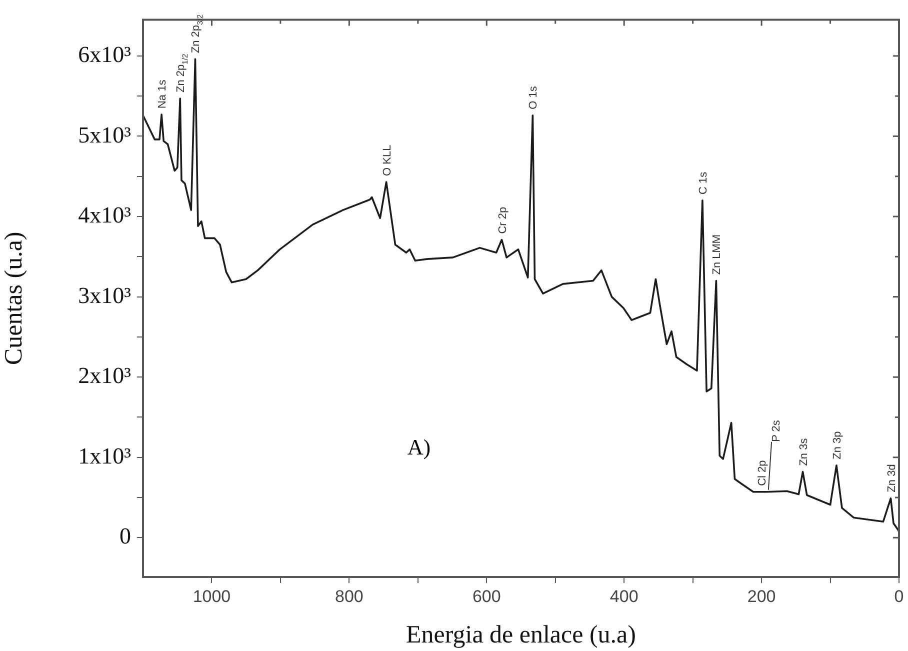 Image resolution: width=908 pixels, height=651 pixels. I want to click on annotation: O KLL, so click(387, 160).